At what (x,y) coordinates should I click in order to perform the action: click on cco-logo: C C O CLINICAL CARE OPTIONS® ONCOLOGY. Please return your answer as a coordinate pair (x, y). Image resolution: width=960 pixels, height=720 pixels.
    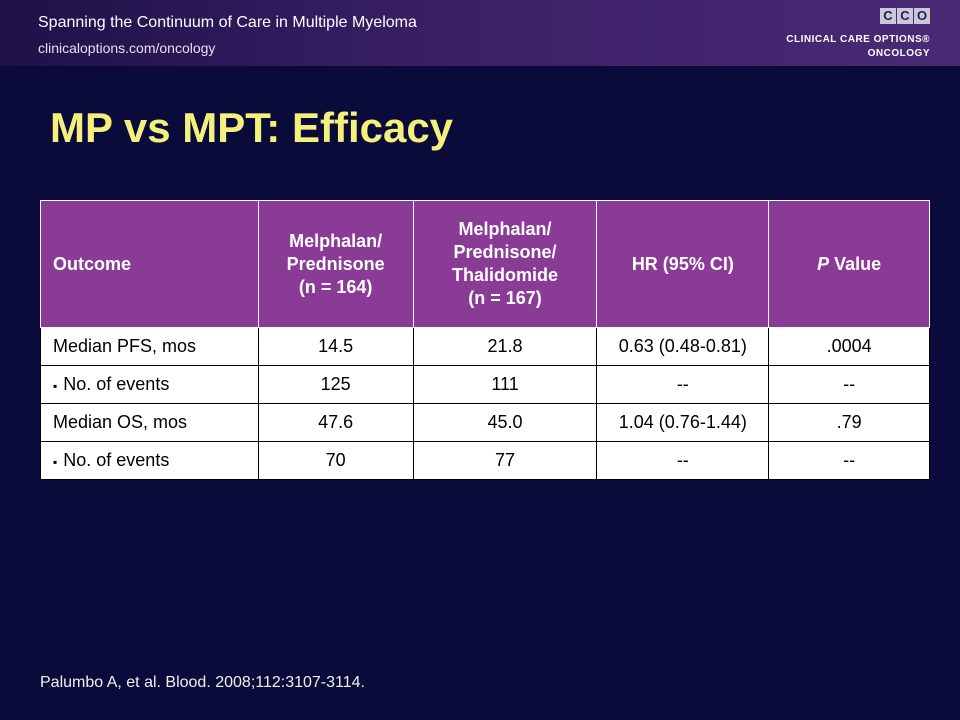
    Looking at the image, I should click on (855, 34).